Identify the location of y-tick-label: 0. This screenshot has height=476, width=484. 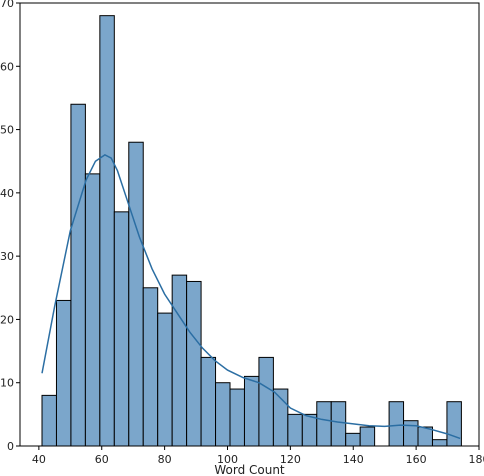
(10, 446).